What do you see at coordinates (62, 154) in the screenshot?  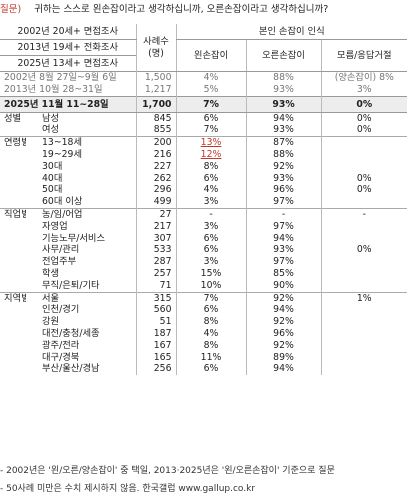 I see `row-label: 19~29세` at bounding box center [62, 154].